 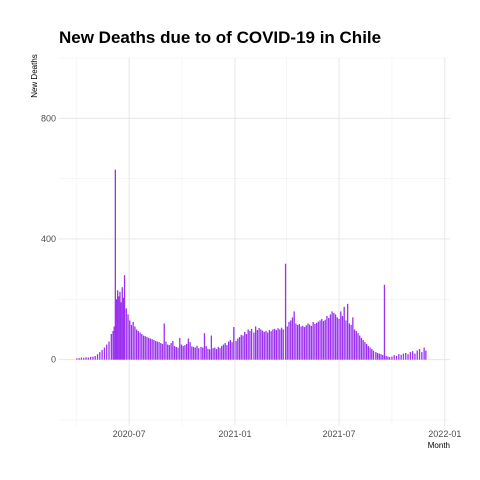 I want to click on y-tick-label: 0, so click(x=53, y=360).